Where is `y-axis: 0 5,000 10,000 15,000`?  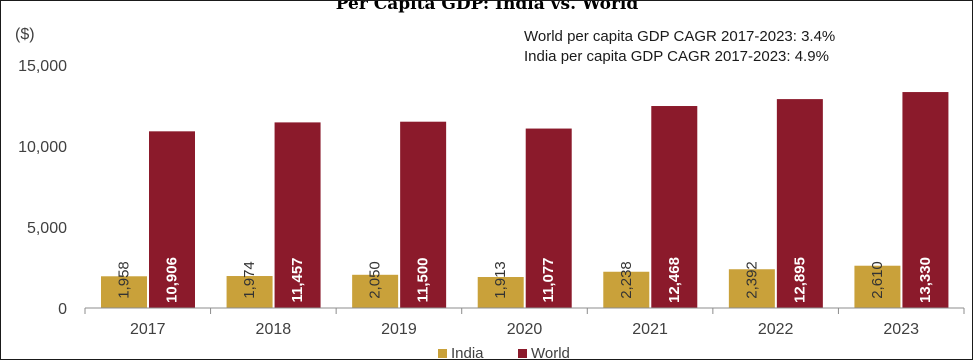
y-axis: 0 5,000 10,000 15,000 is located at coordinates (42, 188).